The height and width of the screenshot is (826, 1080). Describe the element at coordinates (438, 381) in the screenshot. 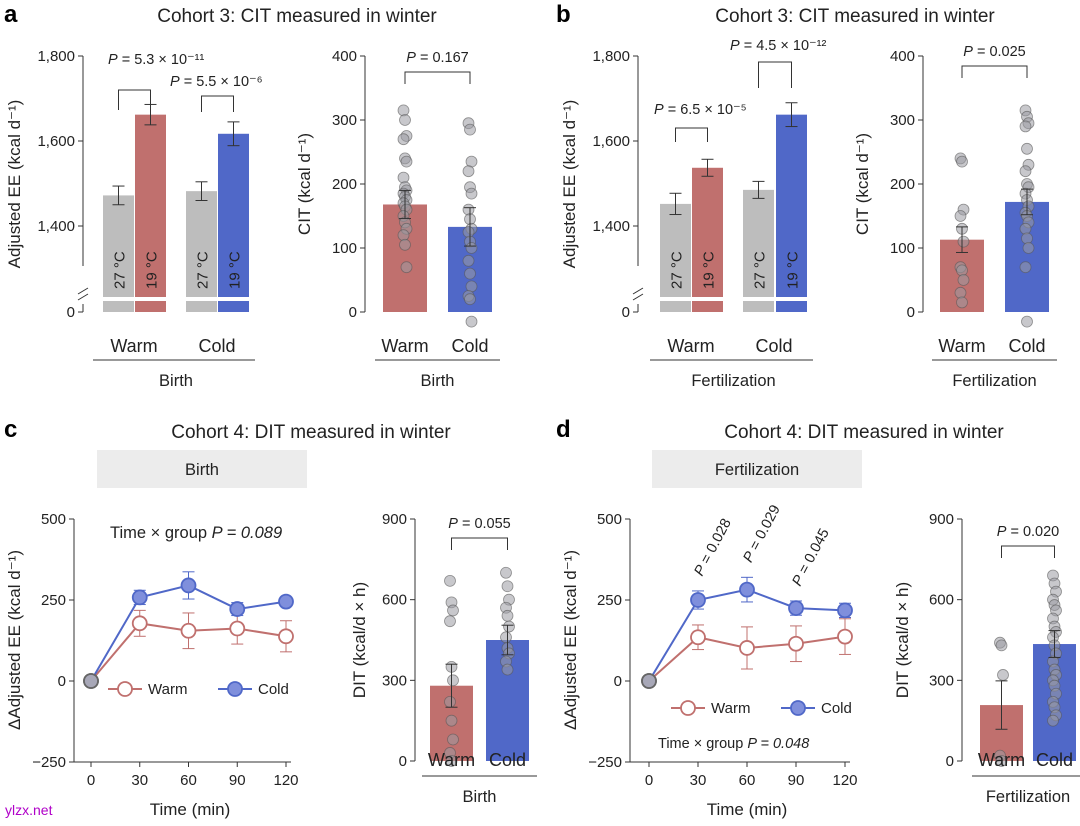

I see `panel-a2-xlabel: Birth` at that location.